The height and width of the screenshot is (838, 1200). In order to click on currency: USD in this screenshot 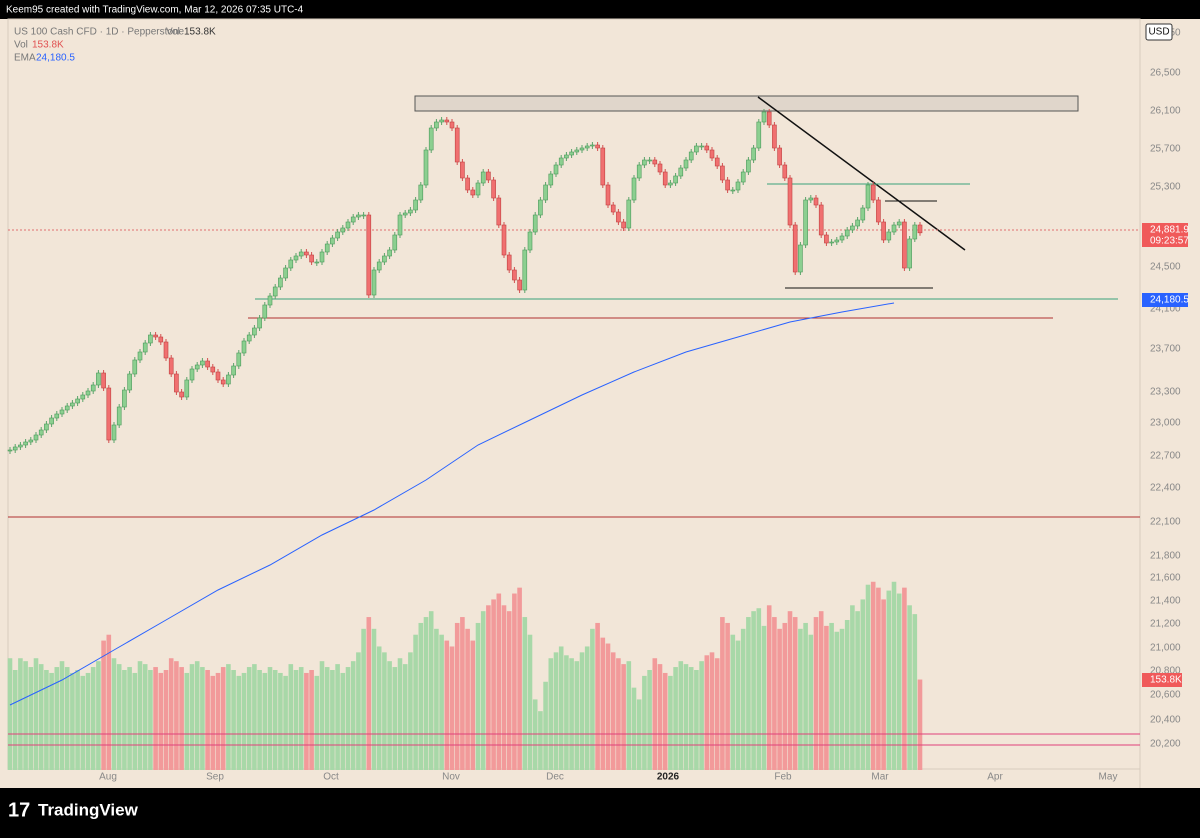, I will do `click(1158, 32)`.